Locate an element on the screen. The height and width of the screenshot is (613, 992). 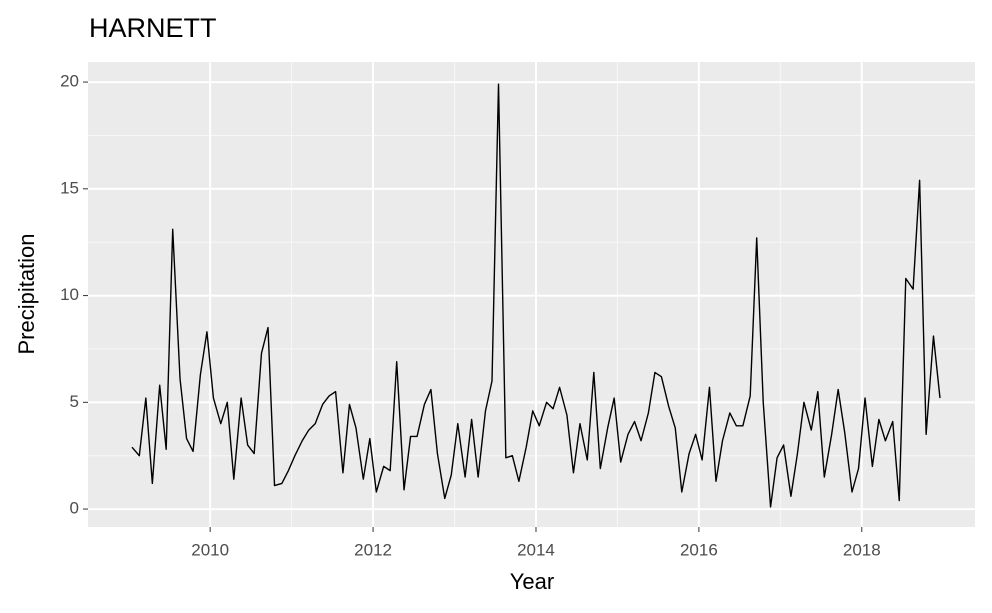
y-tick-label: 0 is located at coordinates (74, 508).